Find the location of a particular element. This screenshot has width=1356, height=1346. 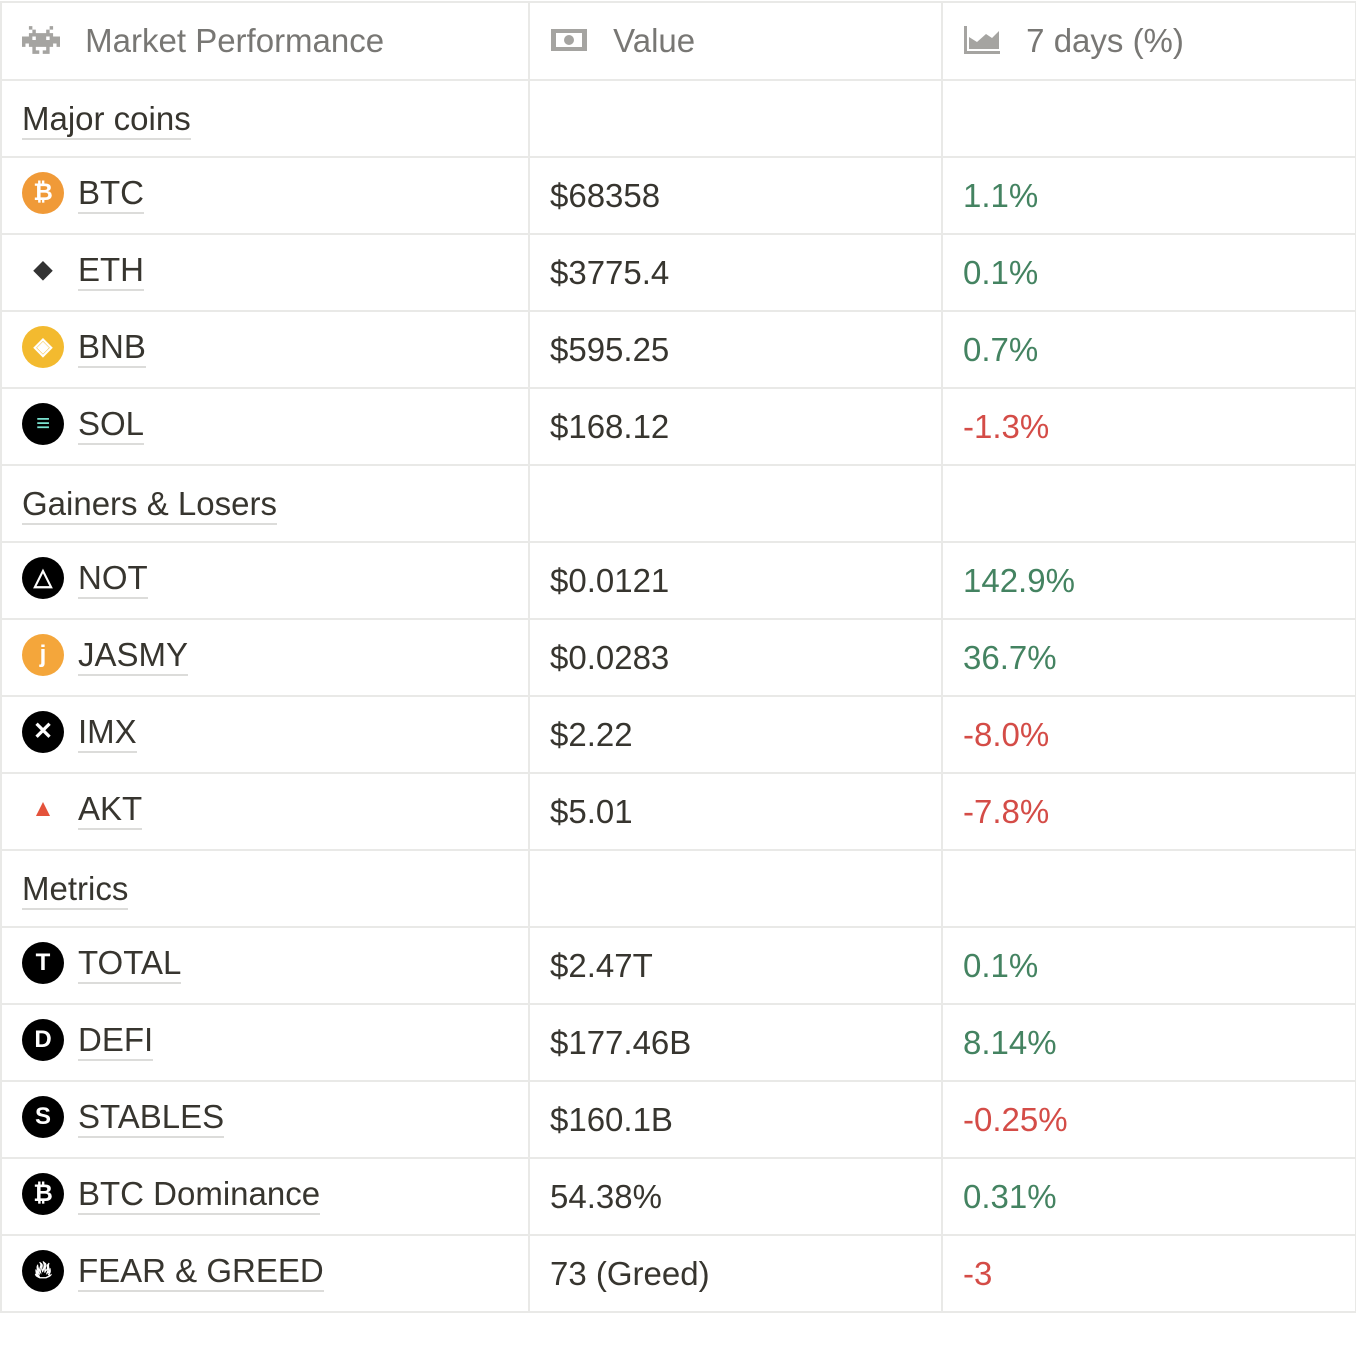

section-title: Major coins is located at coordinates (106, 119).